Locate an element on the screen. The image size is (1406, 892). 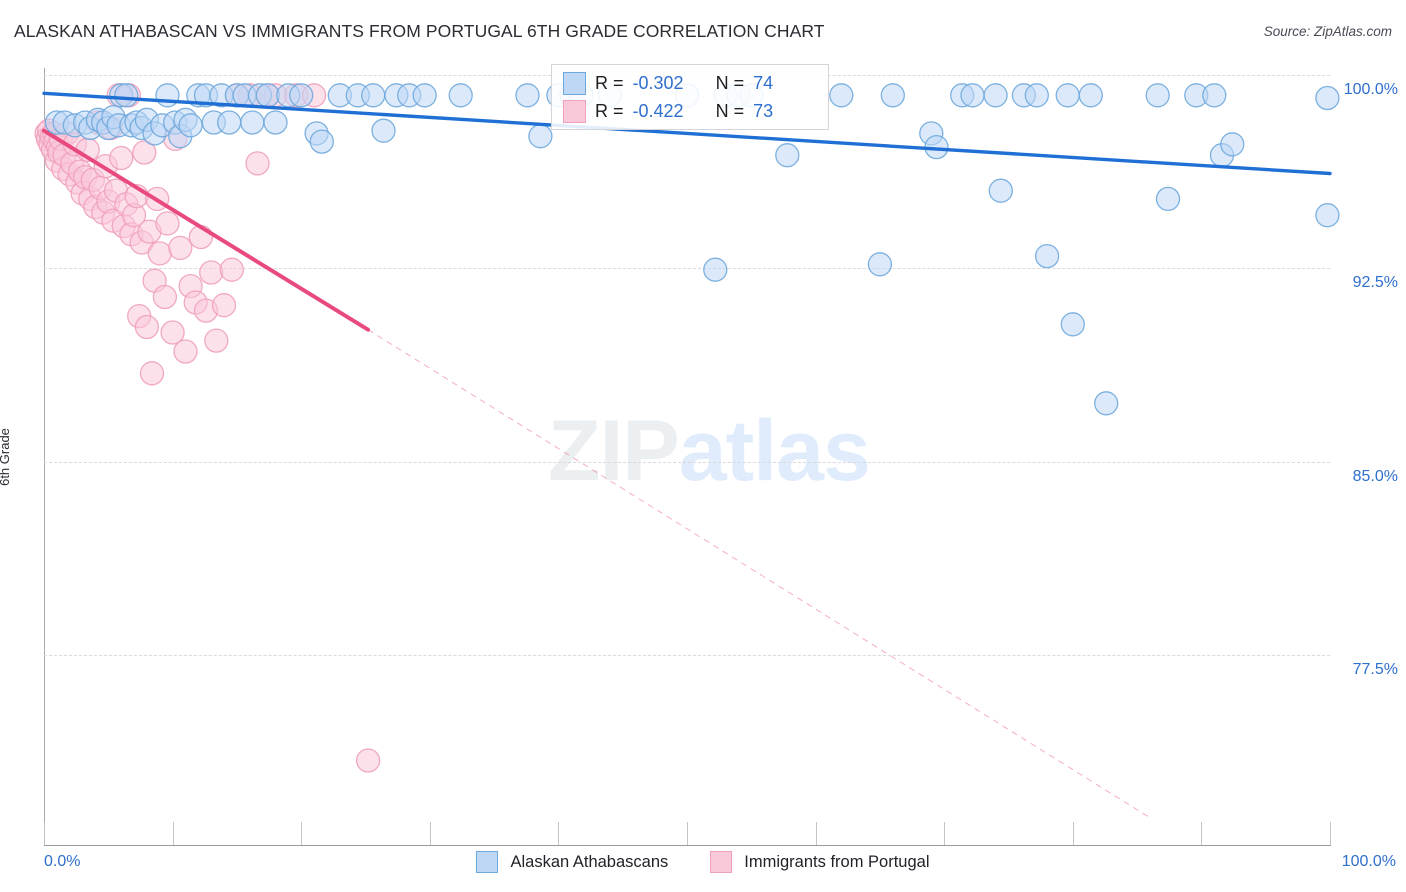
trendline-immigrants-from-portugal is located at coordinates (206, 230).